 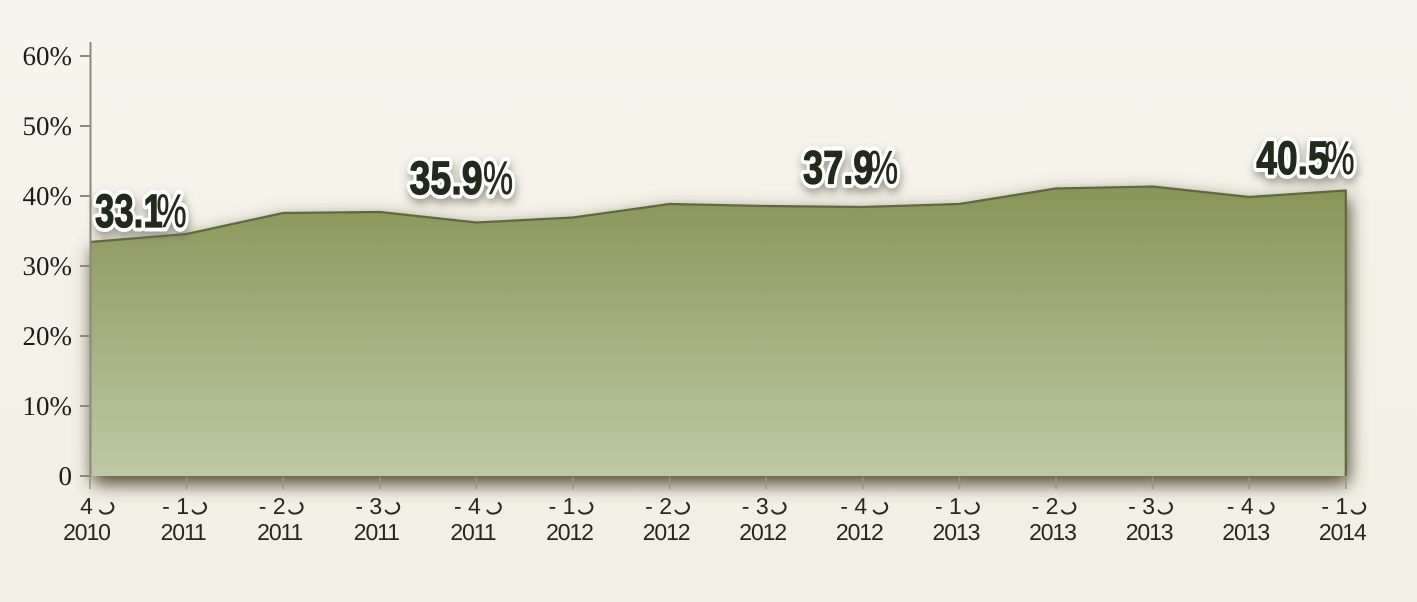 I want to click on svg-text: 30%, so click(x=48, y=266).